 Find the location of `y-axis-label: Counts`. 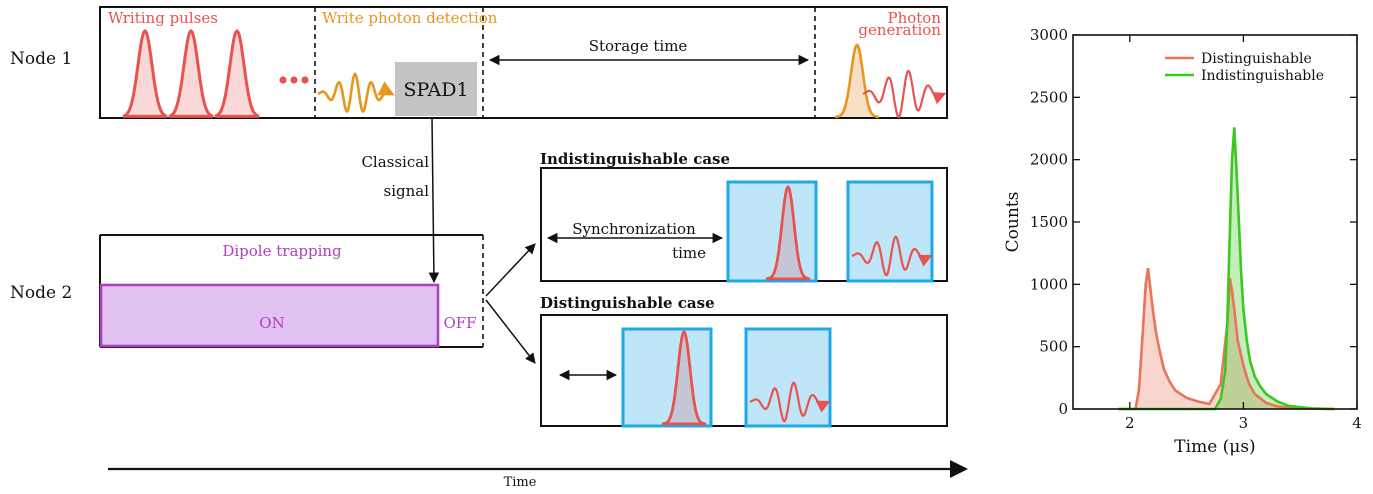

y-axis-label: Counts is located at coordinates (1013, 222).